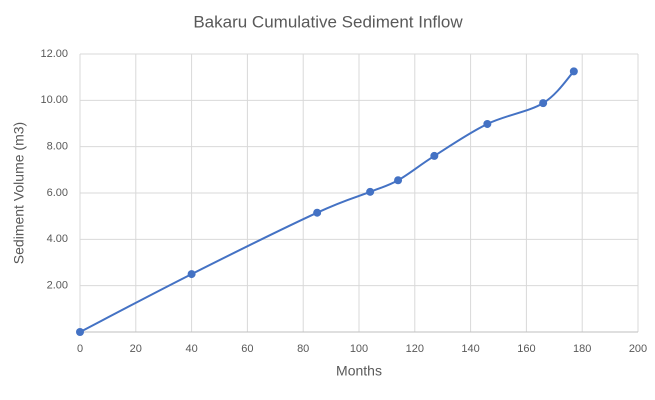  What do you see at coordinates (57, 286) in the screenshot?
I see `y-tick-label: 2.00` at bounding box center [57, 286].